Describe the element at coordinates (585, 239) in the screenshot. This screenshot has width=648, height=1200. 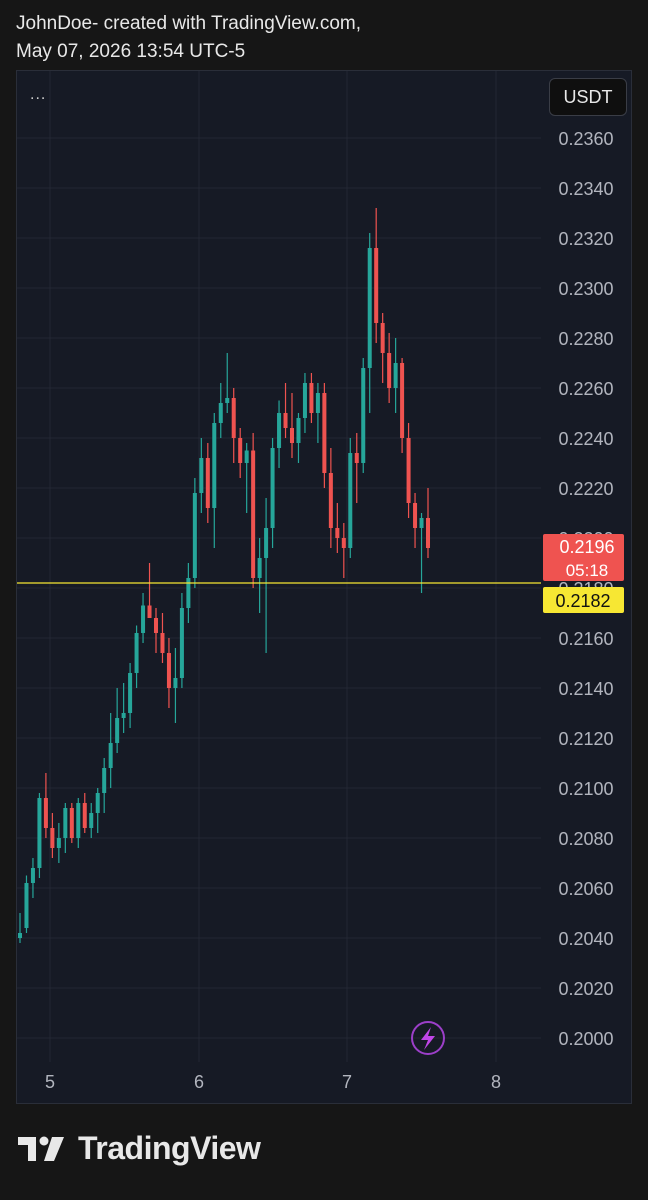
I see `y-tick-label: 0.2320` at that location.